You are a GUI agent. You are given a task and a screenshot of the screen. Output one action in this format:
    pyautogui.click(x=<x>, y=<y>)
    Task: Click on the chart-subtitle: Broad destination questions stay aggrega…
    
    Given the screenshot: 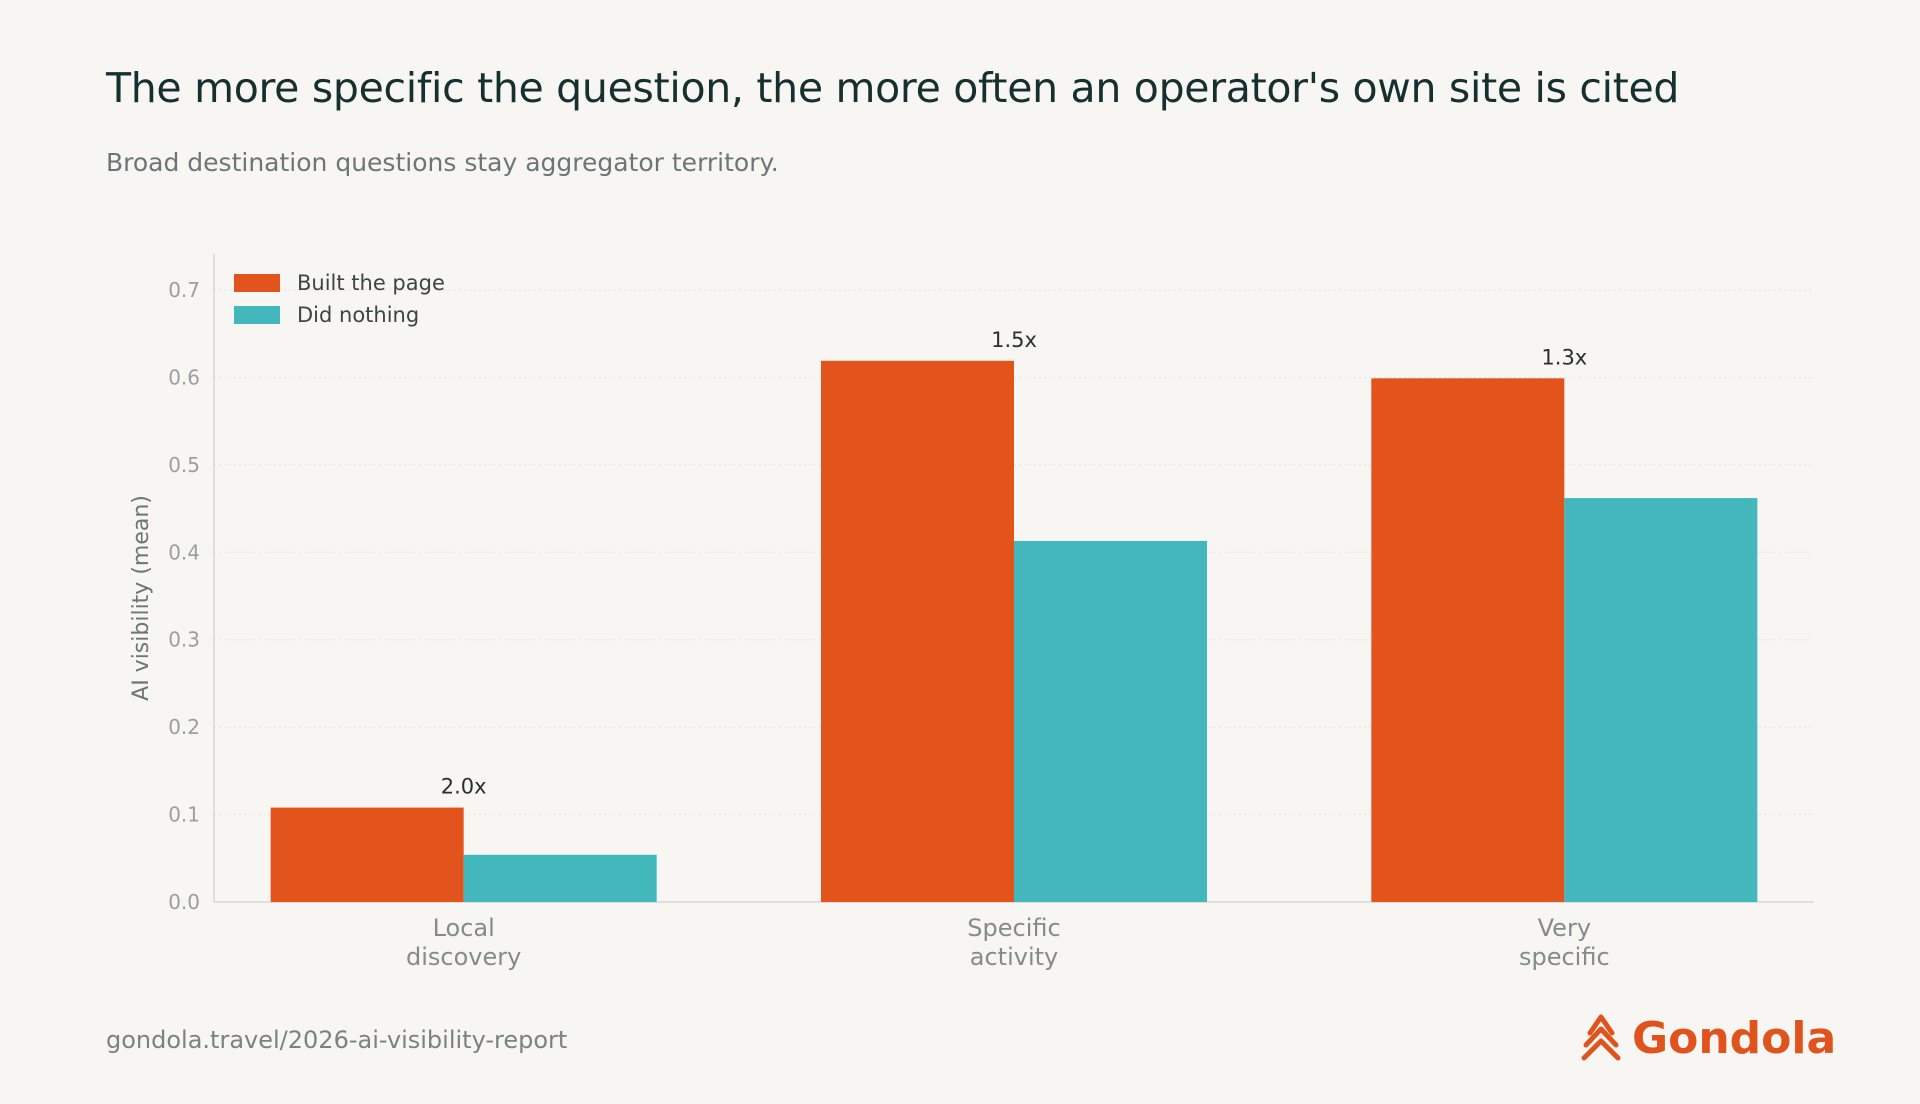 What is the action you would take?
    pyautogui.click(x=442, y=162)
    